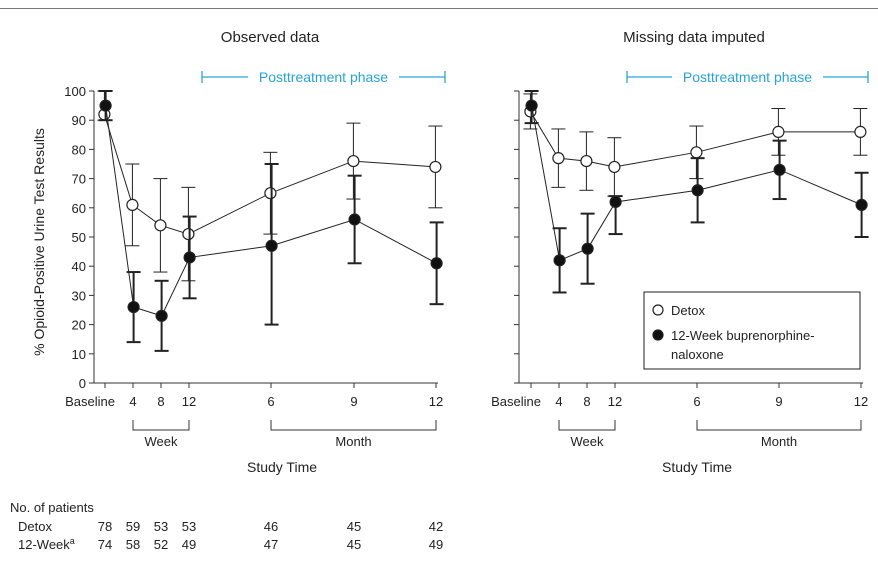 Image resolution: width=878 pixels, height=567 pixels. What do you see at coordinates (79, 179) in the screenshot?
I see `y-tick-label: 70` at bounding box center [79, 179].